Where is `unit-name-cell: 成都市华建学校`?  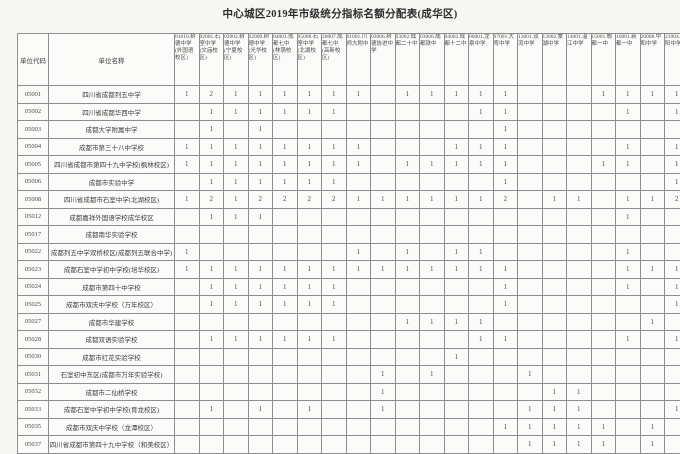
unit-name-cell: 成都市华建学校 is located at coordinates (112, 322).